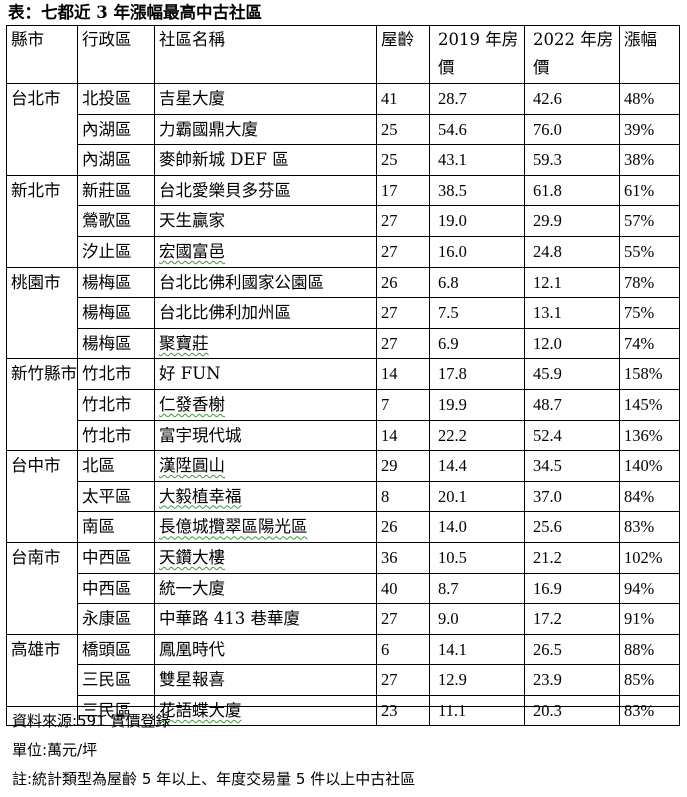 This screenshot has width=687, height=797. Describe the element at coordinates (107, 557) in the screenshot. I see `cell-district-text: 中西區` at that location.